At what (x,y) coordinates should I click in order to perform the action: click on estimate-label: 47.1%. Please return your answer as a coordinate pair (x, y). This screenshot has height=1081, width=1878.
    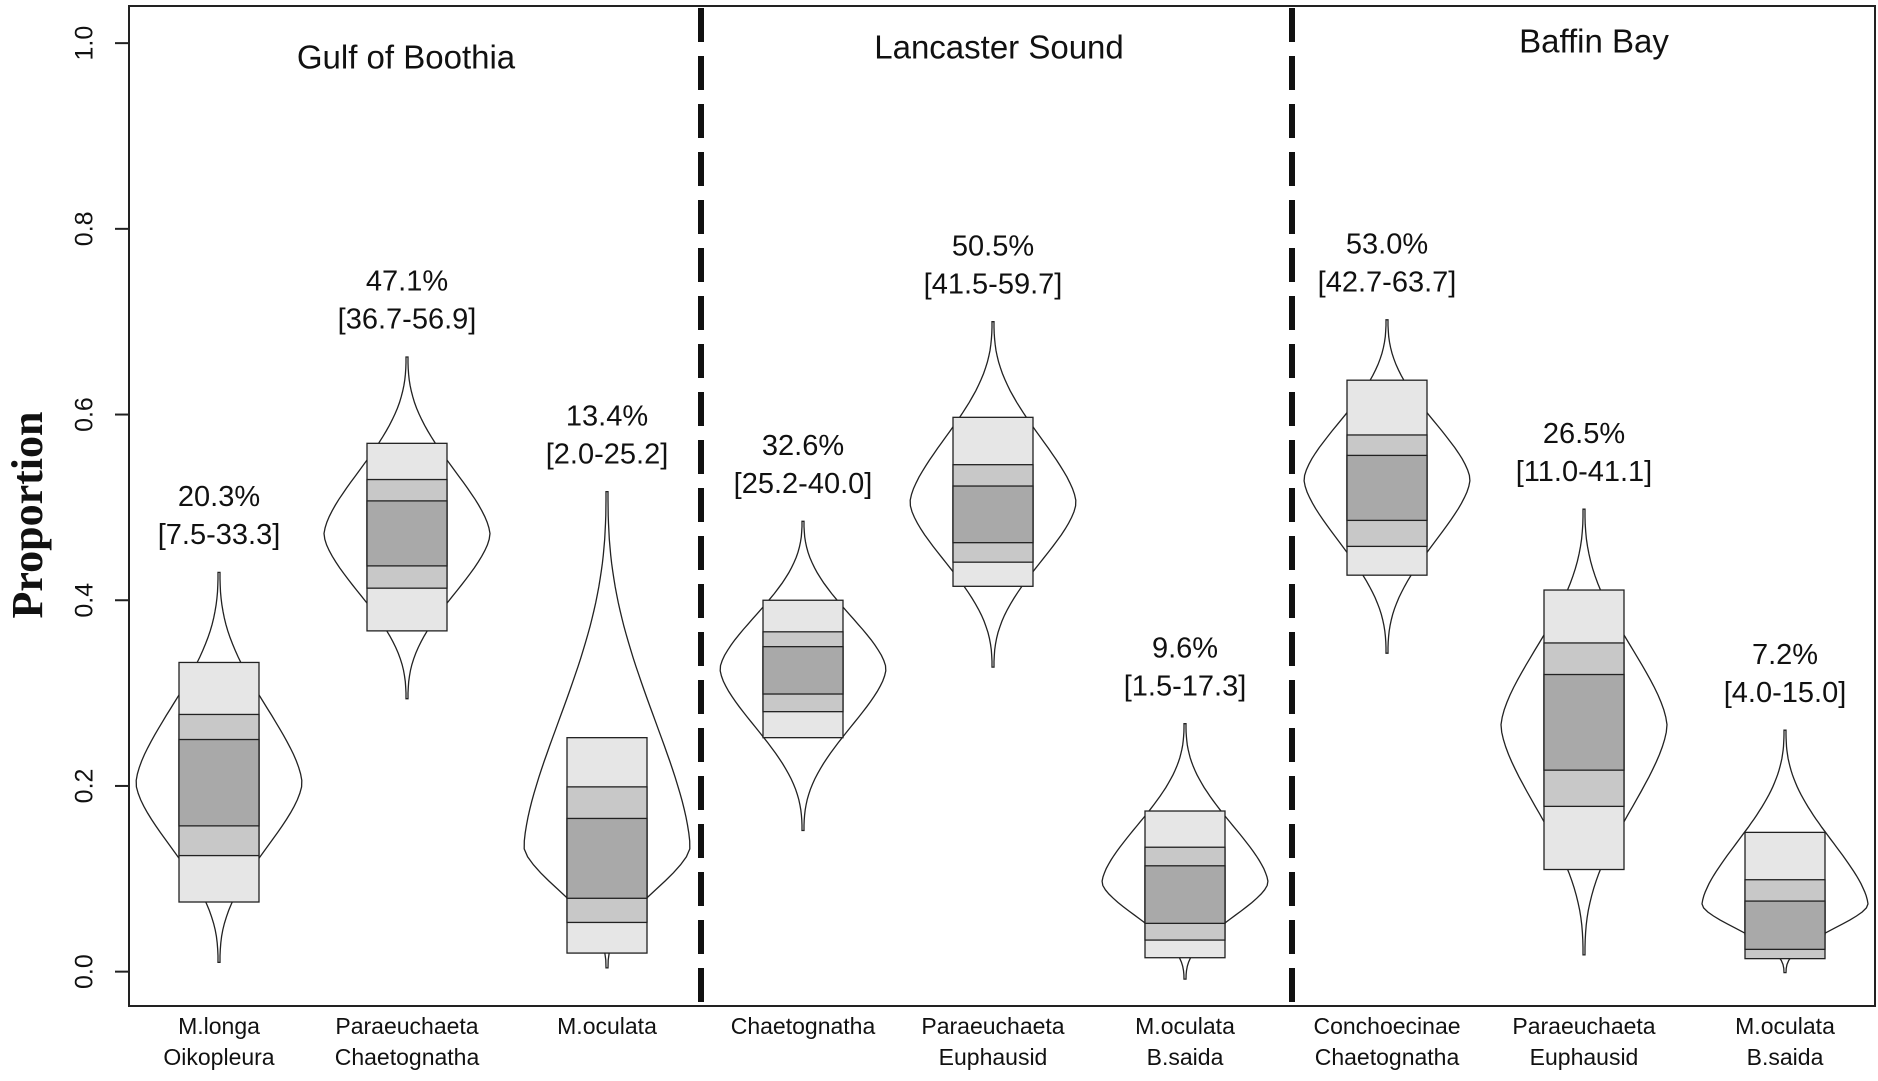
    Looking at the image, I should click on (407, 282).